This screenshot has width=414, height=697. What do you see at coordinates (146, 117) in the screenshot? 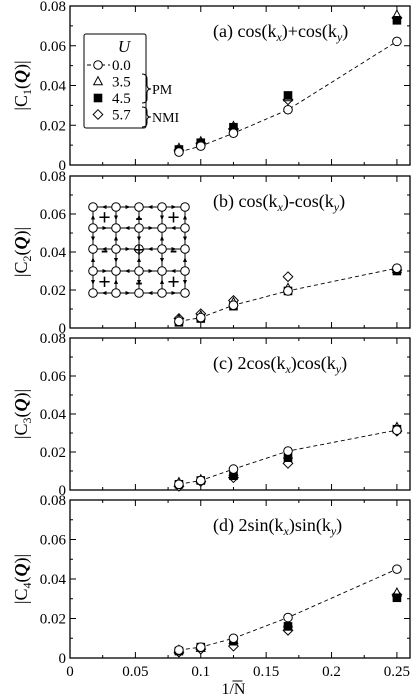
I see `brace-nmi` at bounding box center [146, 117].